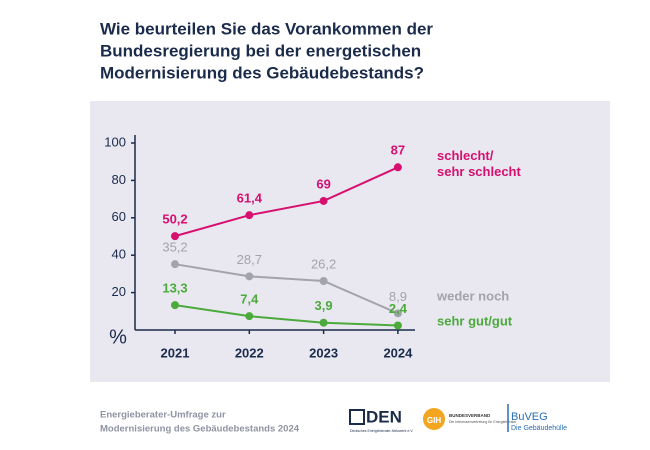  I want to click on logo-buveg: BuVEG Die Gebäudehülle, so click(537, 418).